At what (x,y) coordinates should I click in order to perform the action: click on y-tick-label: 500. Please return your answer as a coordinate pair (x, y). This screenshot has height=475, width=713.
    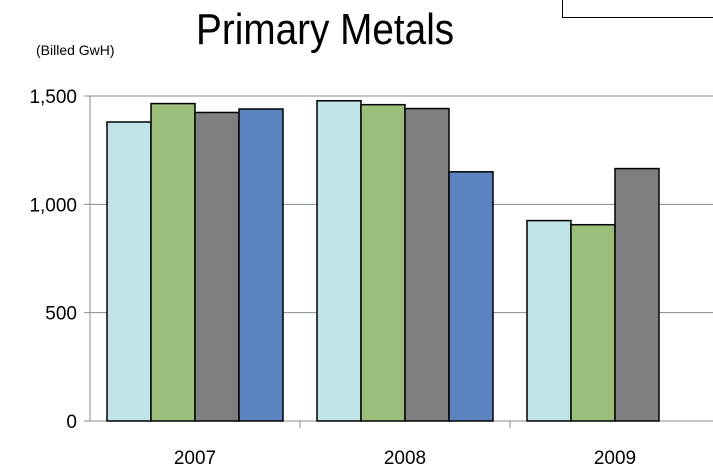
    Looking at the image, I should click on (61, 314).